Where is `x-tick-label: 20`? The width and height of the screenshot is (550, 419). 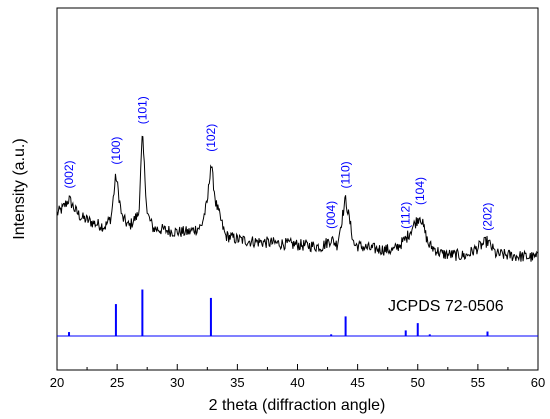
x-tick-label: 20 is located at coordinates (57, 382).